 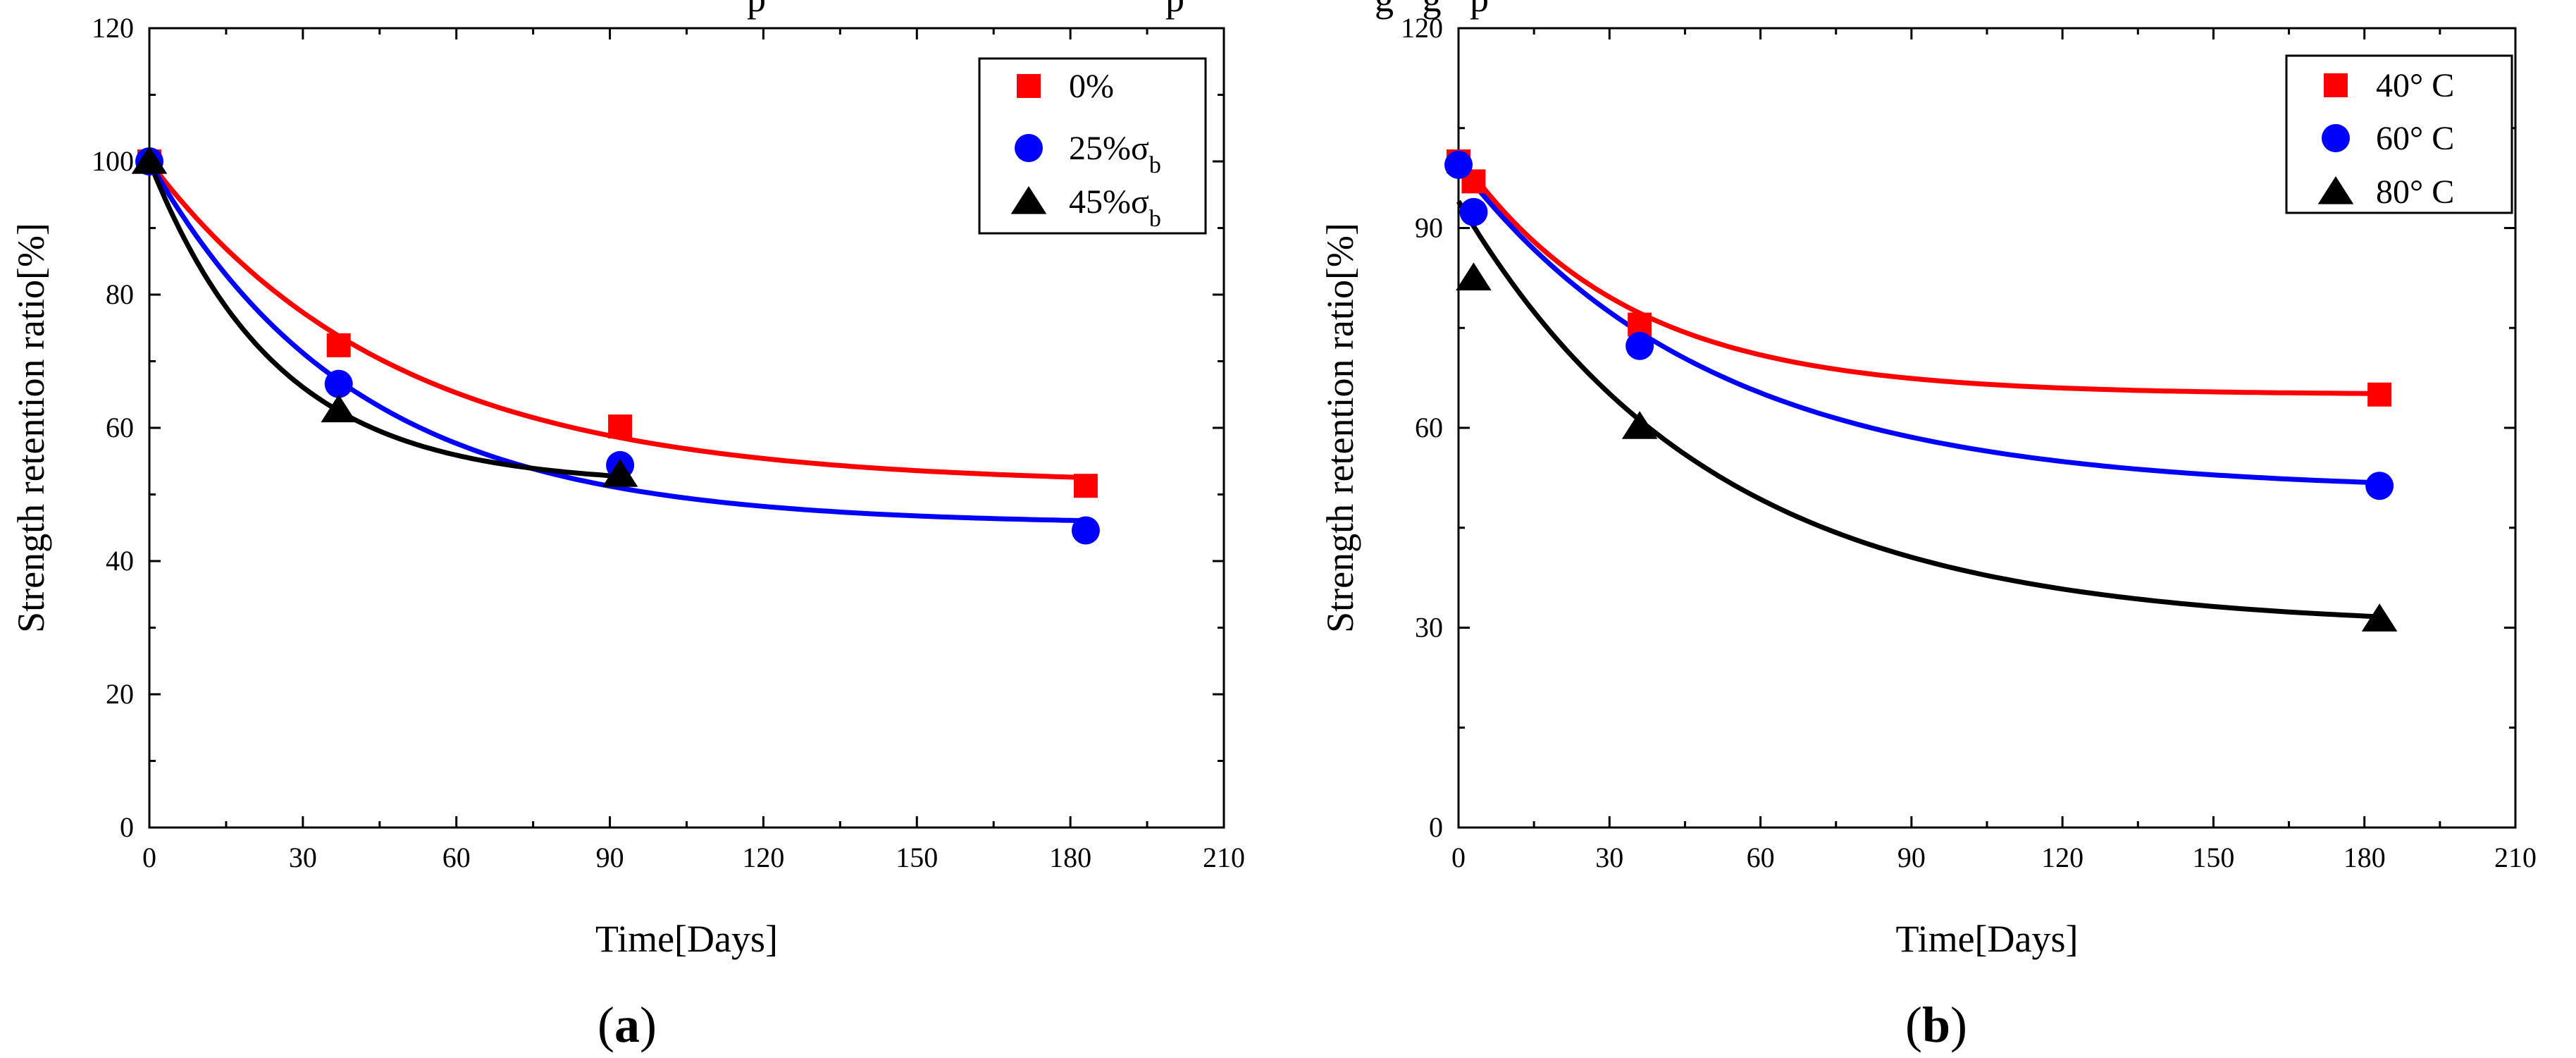 I want to click on y-tick-label: 40, so click(x=120, y=561).